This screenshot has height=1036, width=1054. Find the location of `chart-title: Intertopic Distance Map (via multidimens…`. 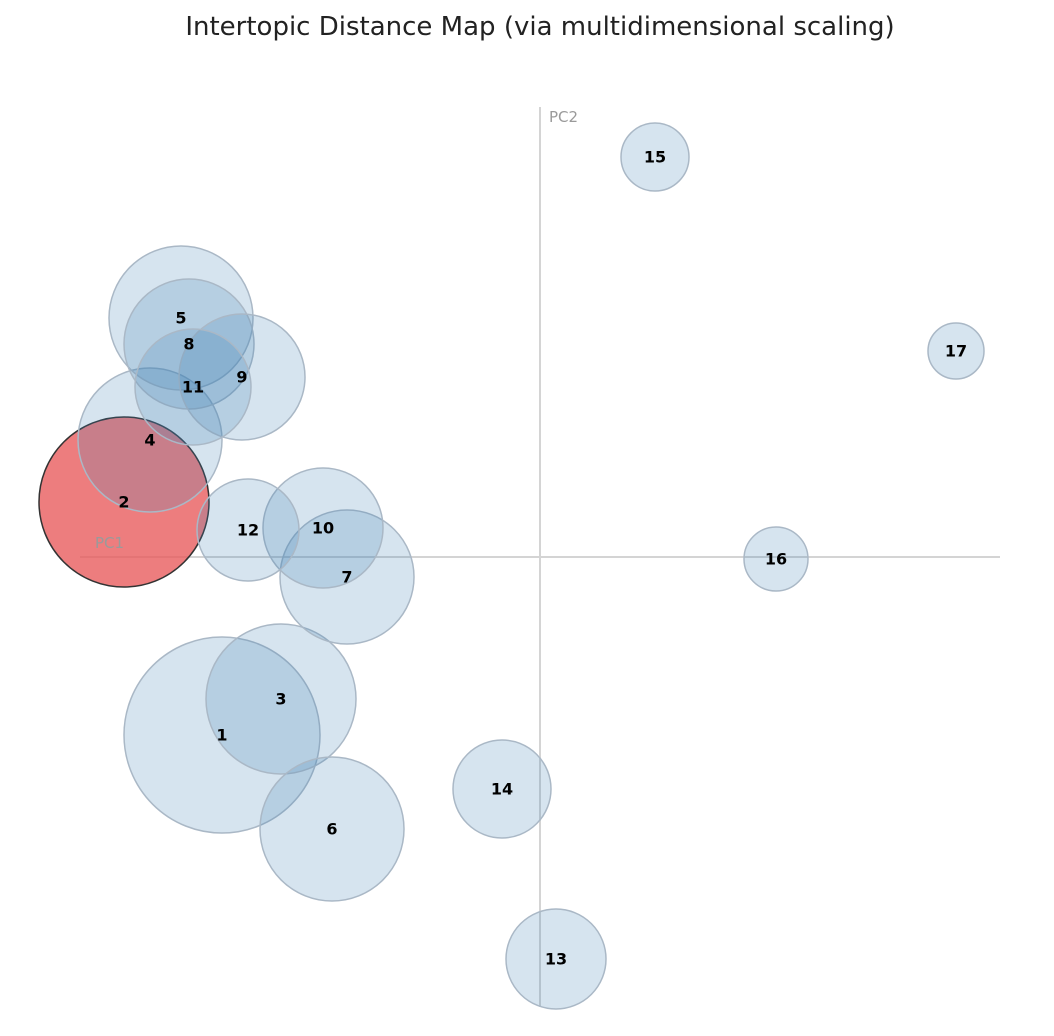

chart-title: Intertopic Distance Map (via multidimens… is located at coordinates (540, 27).